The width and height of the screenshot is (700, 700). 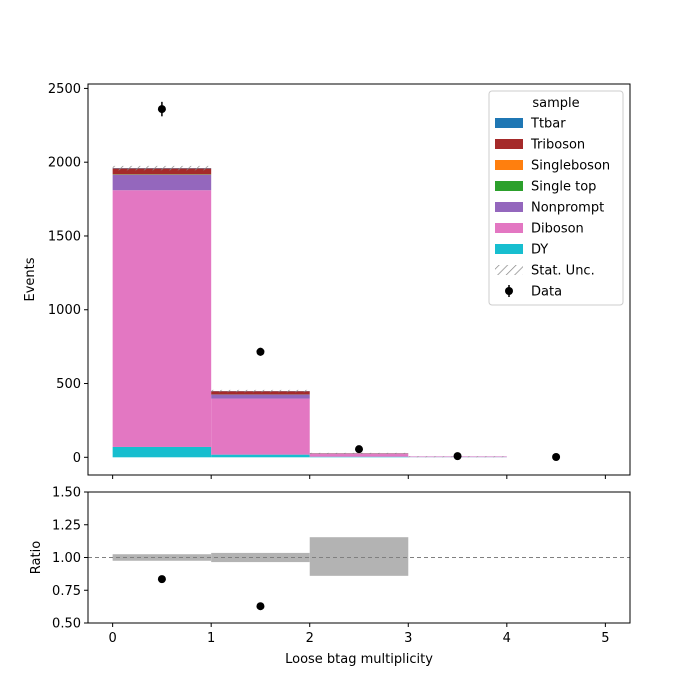 I want to click on legend-swatch-dy, so click(x=509, y=249).